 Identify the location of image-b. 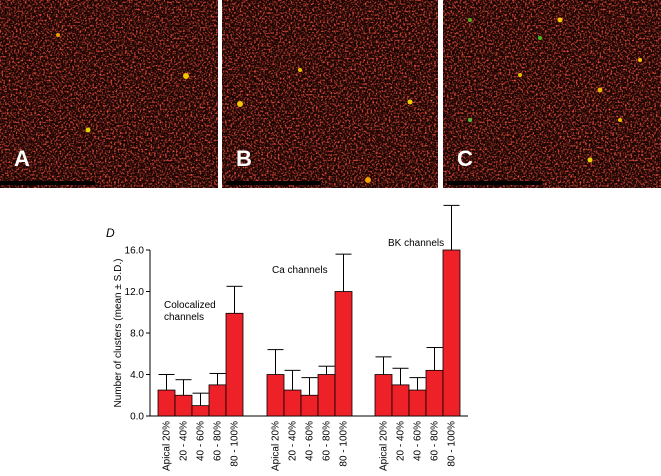
(330, 94).